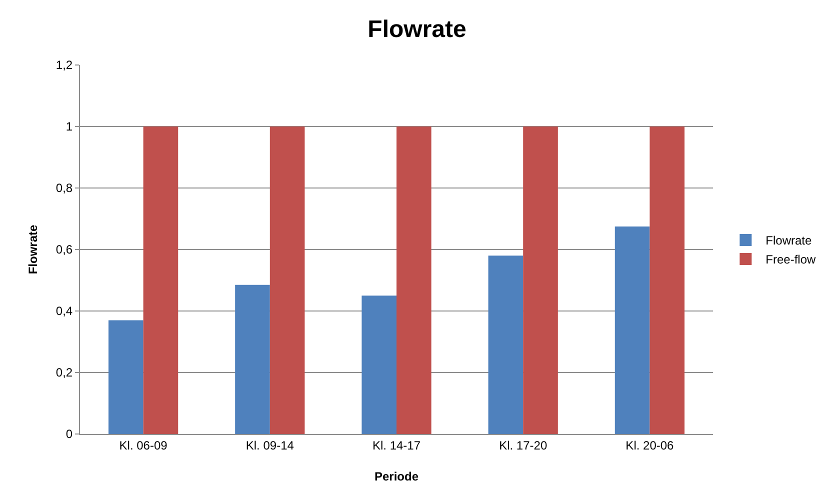  Describe the element at coordinates (64, 249) in the screenshot. I see `y-tick-label: 0,6` at that location.